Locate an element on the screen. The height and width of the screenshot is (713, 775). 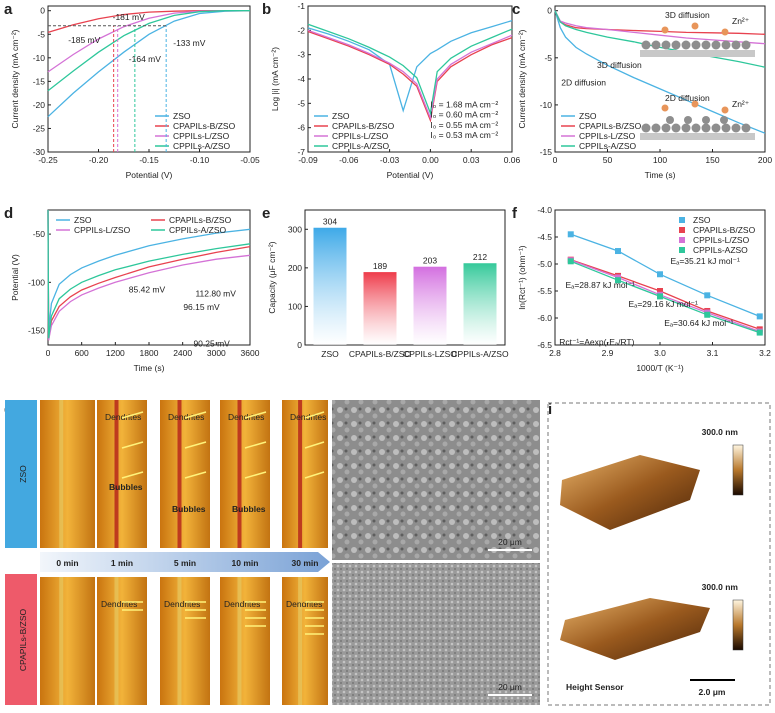
x-tick-label: CPPILs-A/ZSO is located at coordinates (480, 354).